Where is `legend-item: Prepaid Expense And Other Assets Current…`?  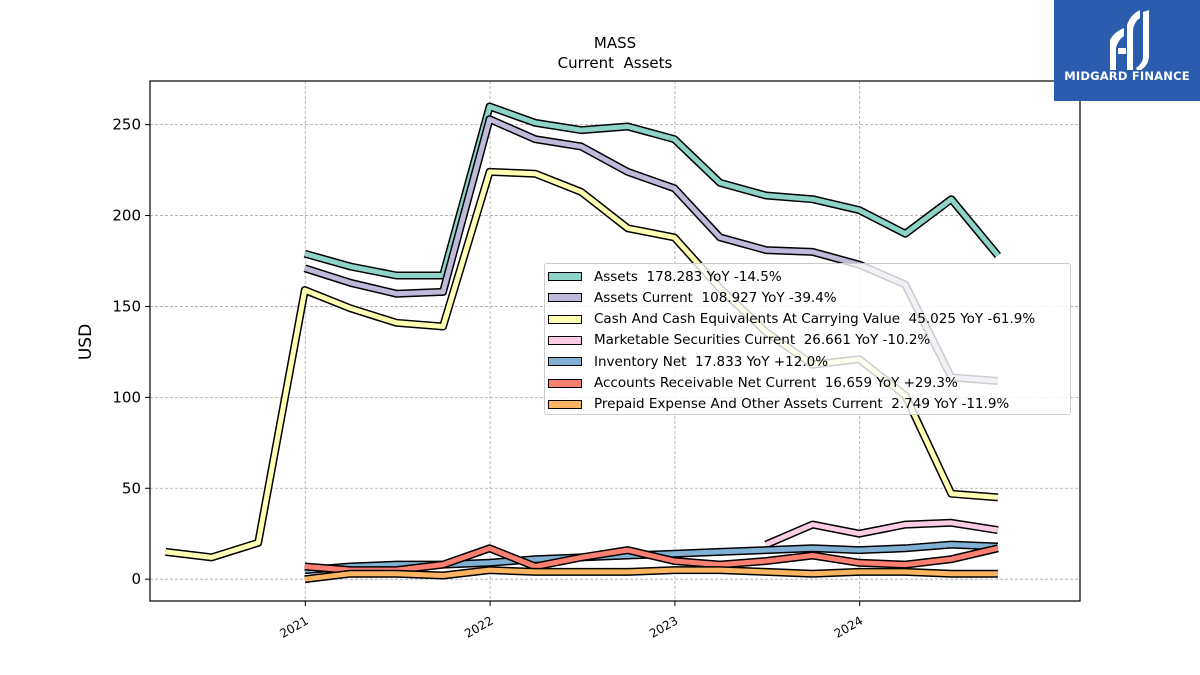 legend-item: Prepaid Expense And Other Assets Current… is located at coordinates (778, 404).